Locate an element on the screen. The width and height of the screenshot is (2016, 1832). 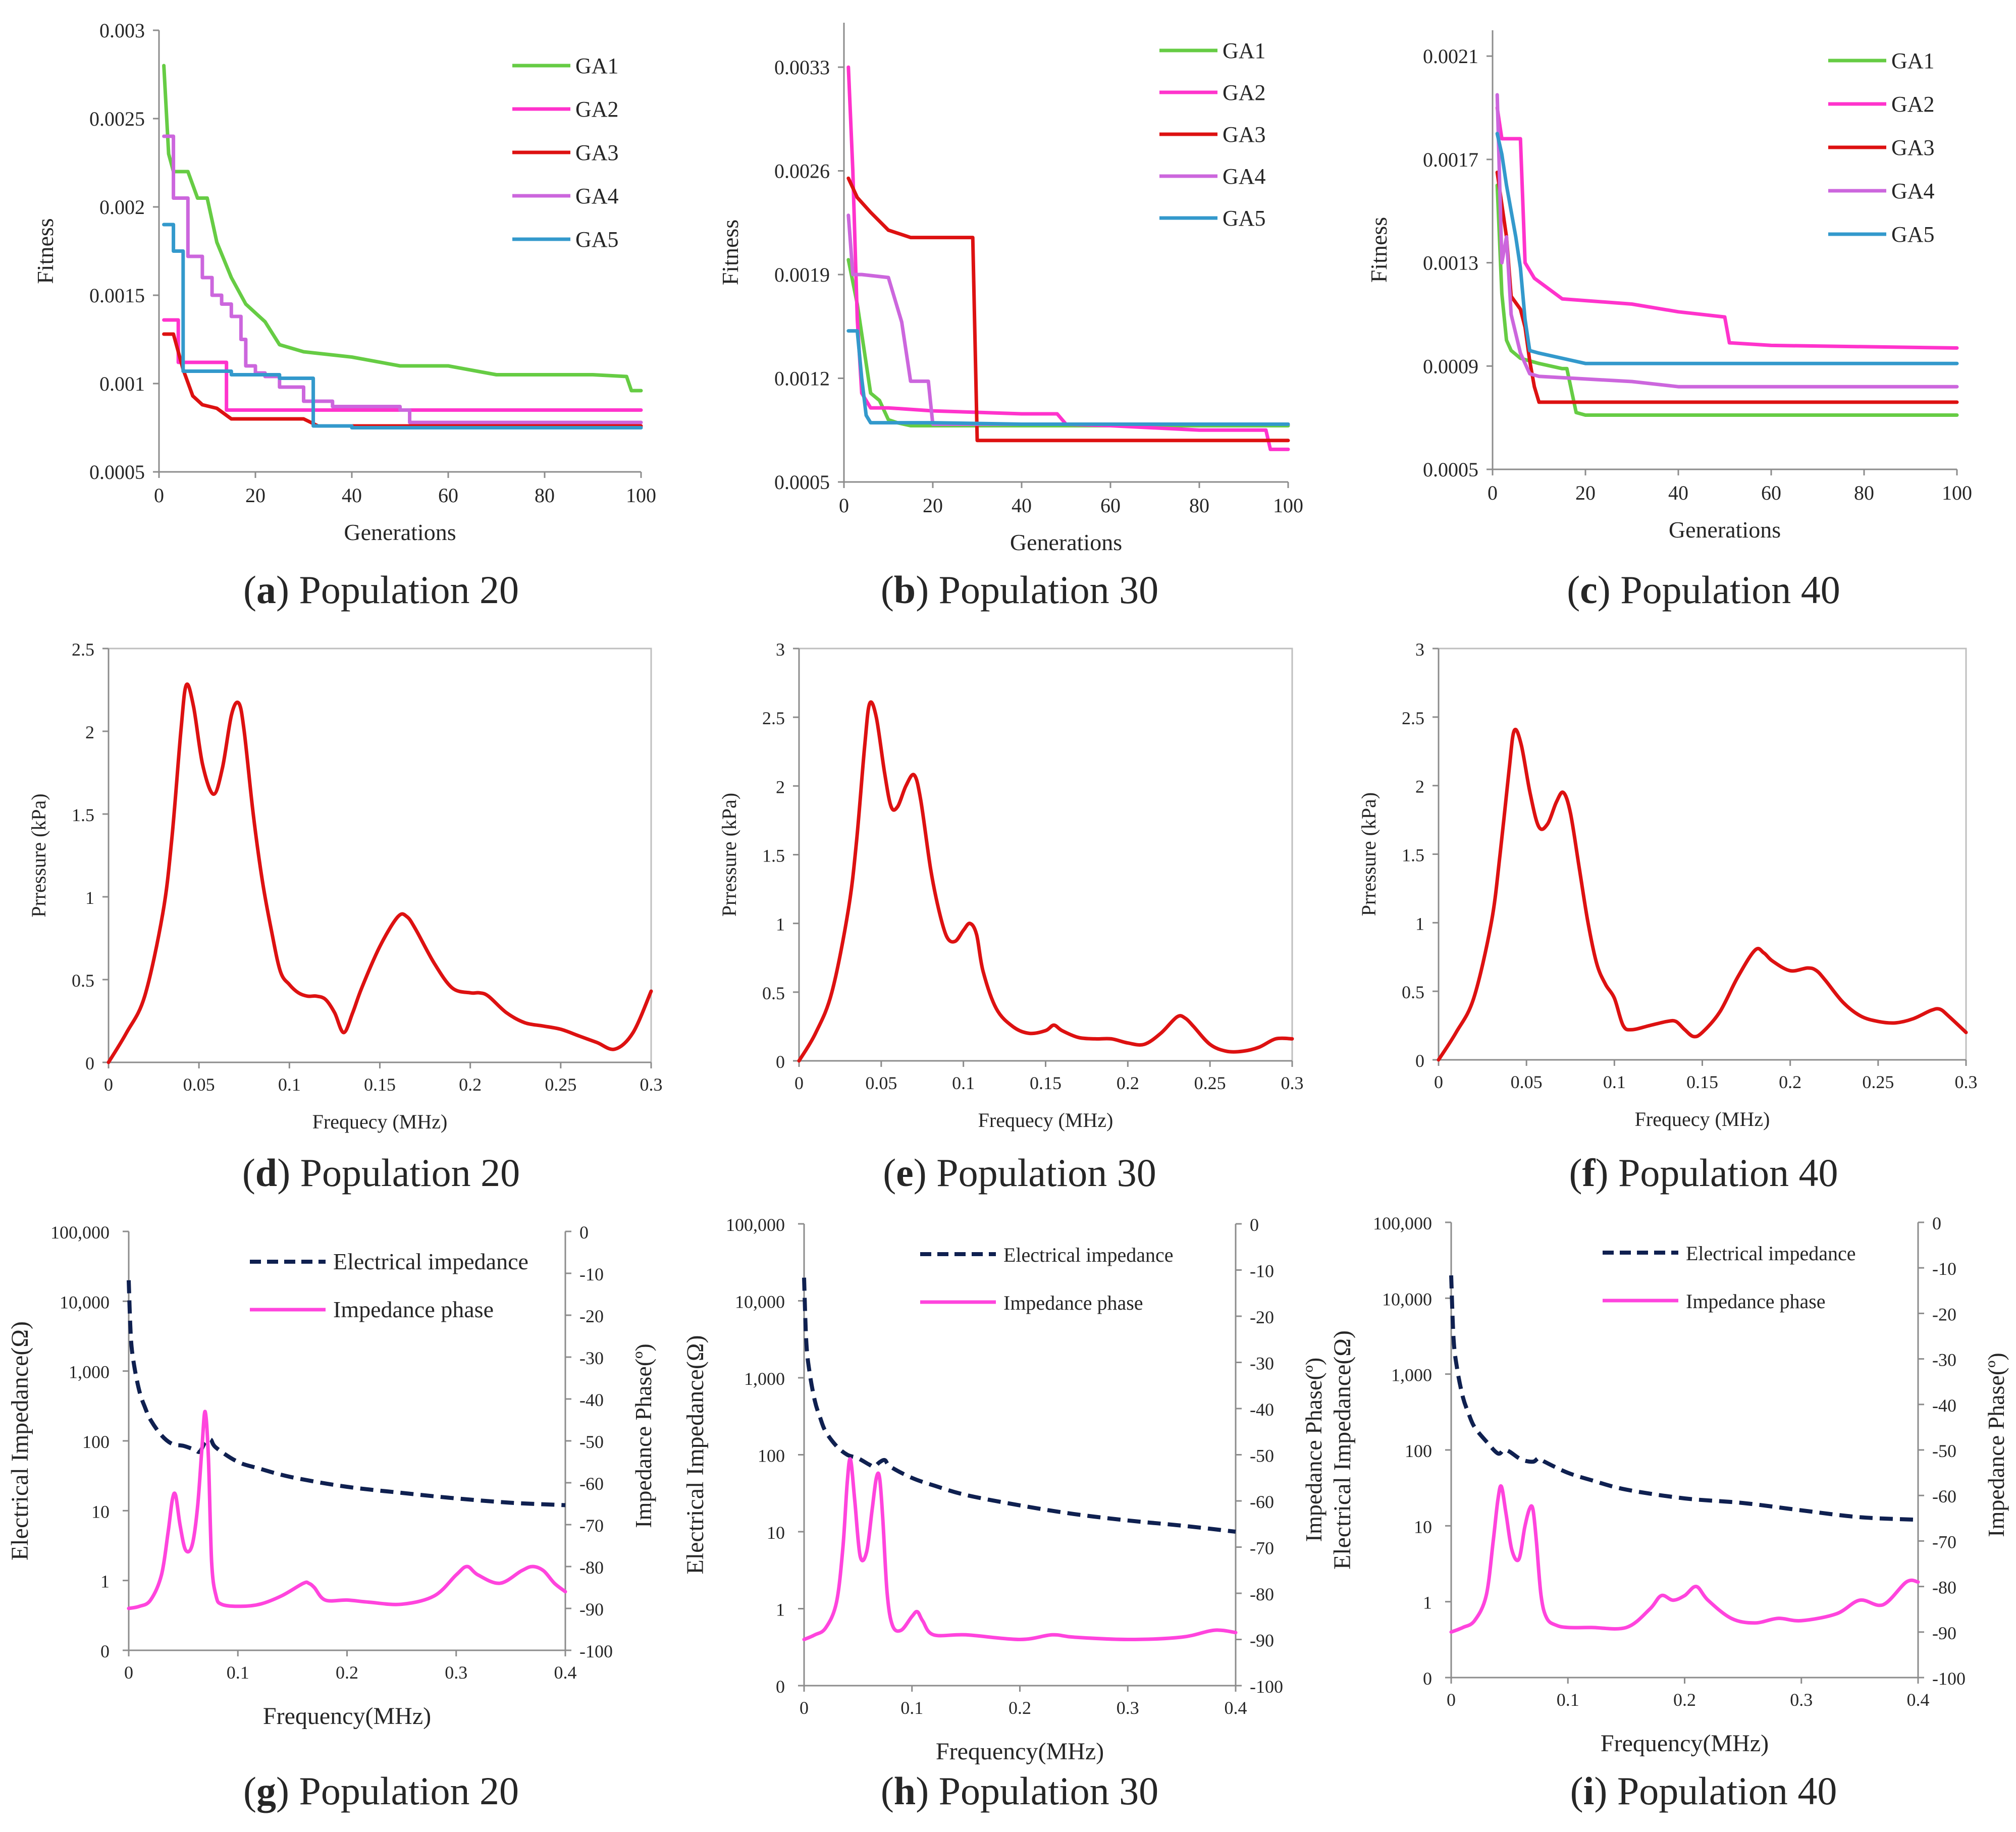
panel-letter: c is located at coordinates (1589, 590).